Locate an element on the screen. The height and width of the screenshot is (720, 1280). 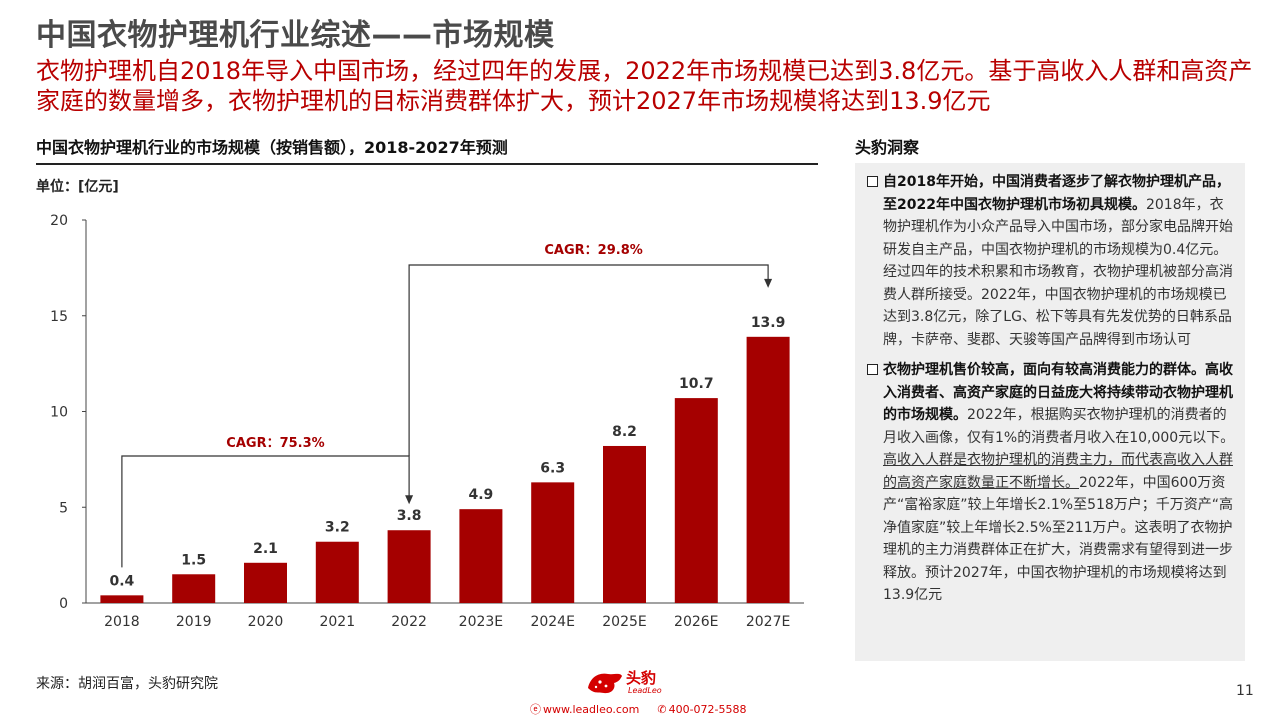
x-tick-label: 2021 is located at coordinates (337, 622).